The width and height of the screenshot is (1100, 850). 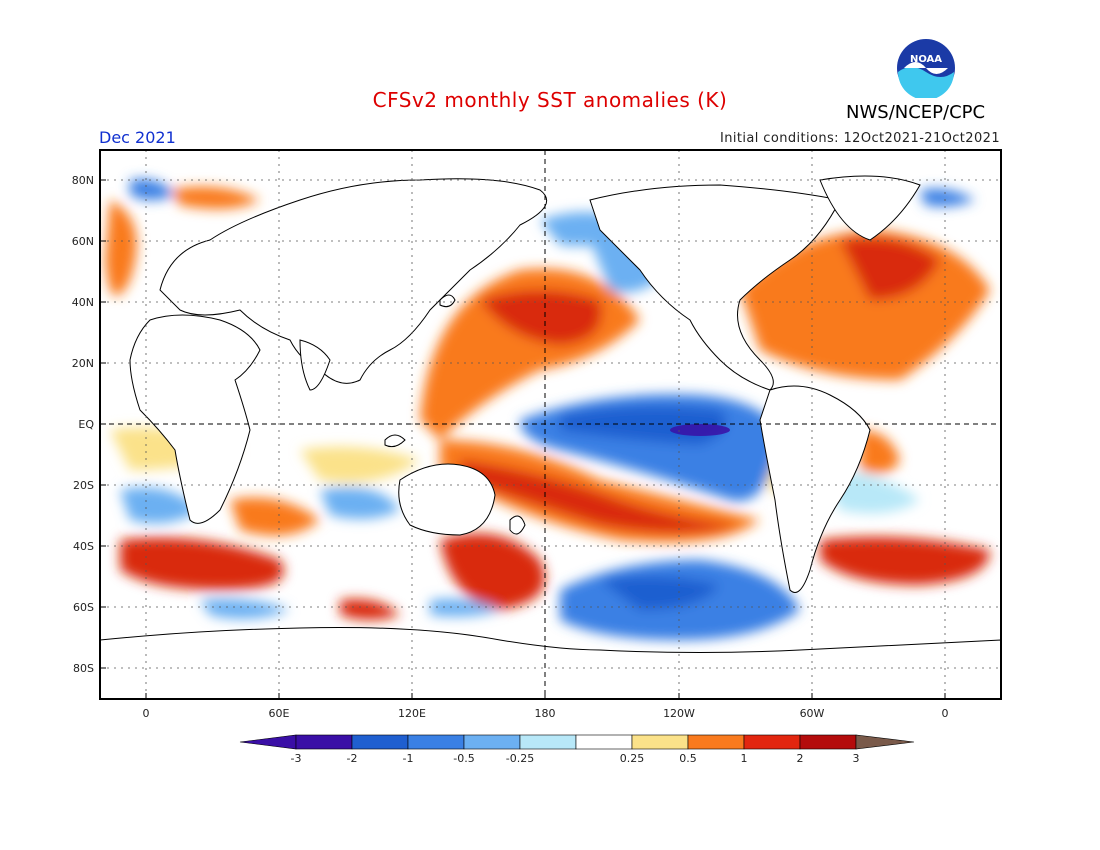 I want to click on colorbar-label: -0.5, so click(x=463, y=758).